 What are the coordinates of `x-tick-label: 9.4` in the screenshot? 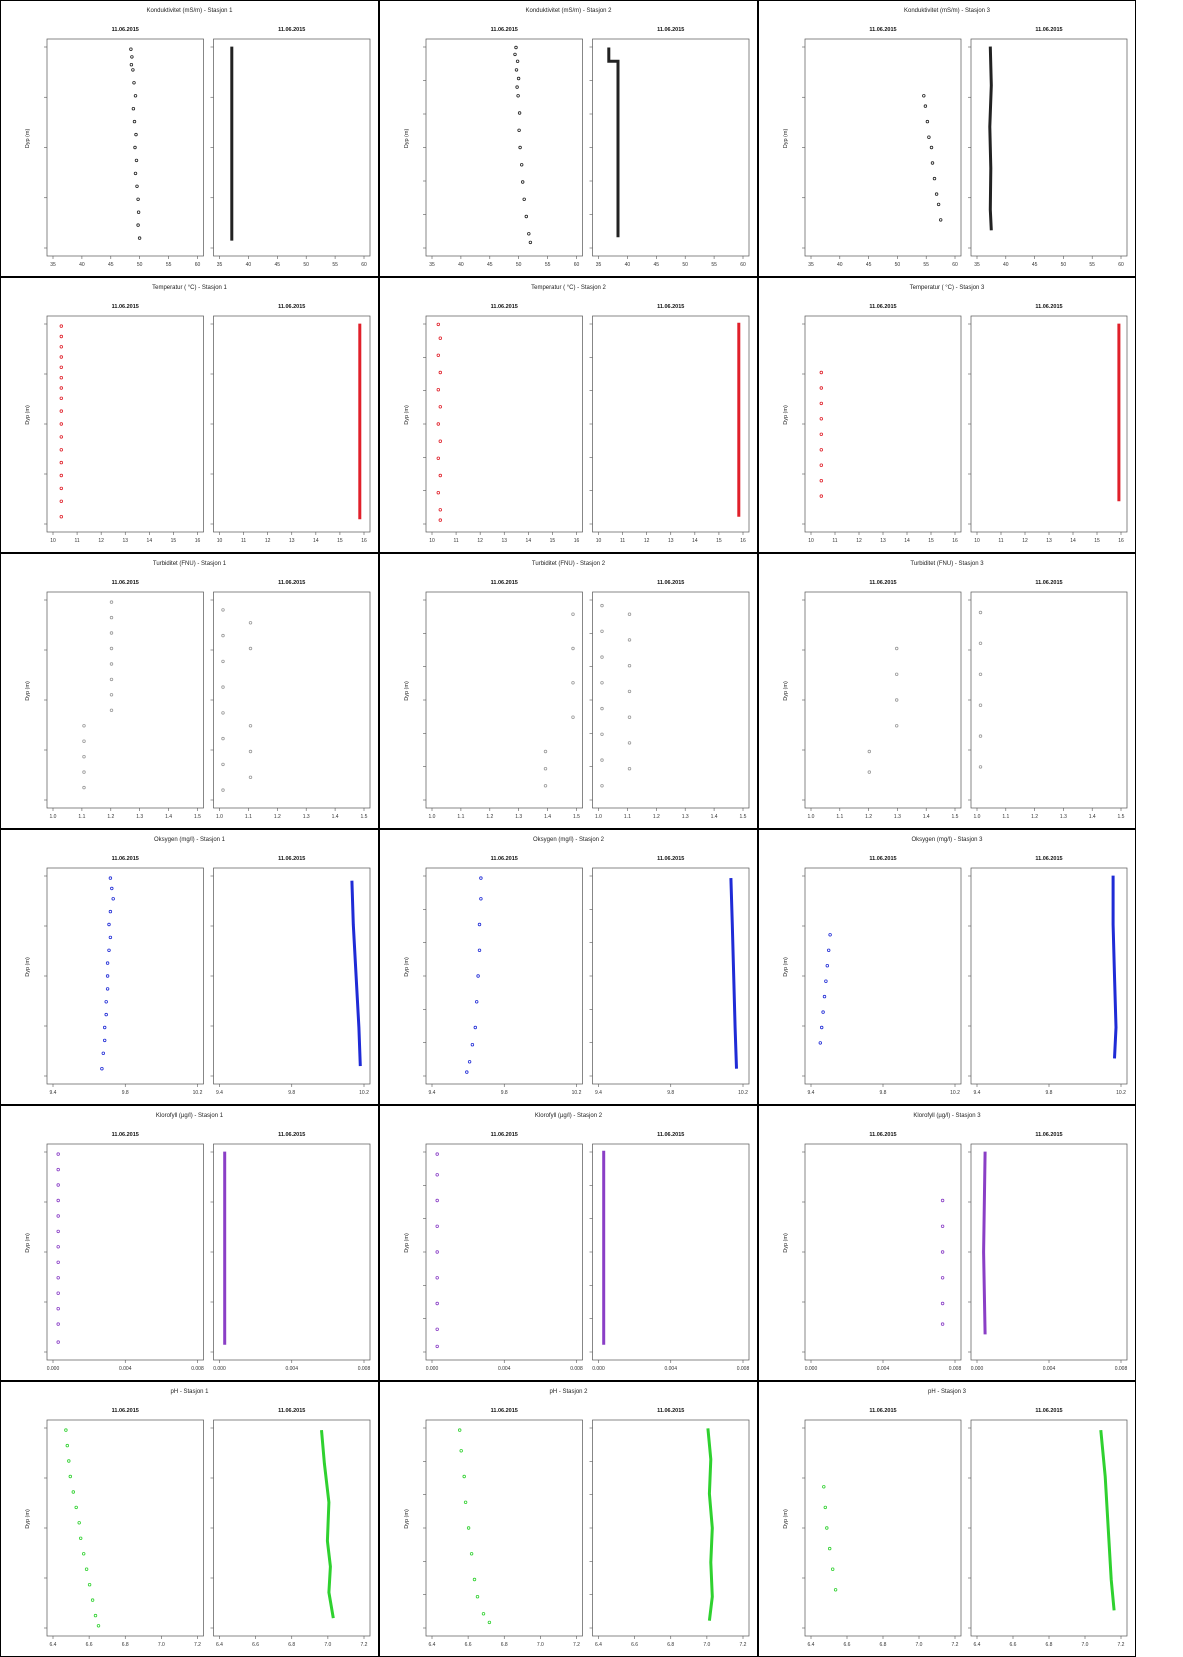 It's located at (432, 1093).